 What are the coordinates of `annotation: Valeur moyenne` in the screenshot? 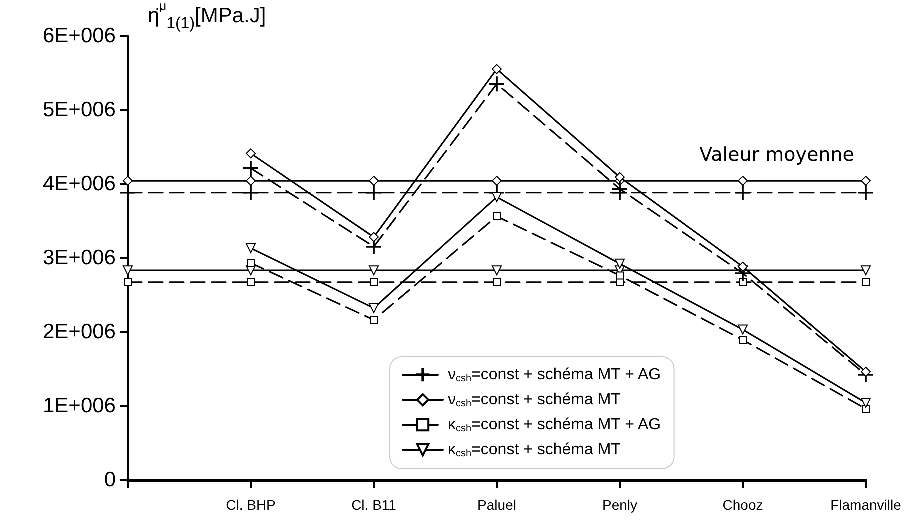 It's located at (777, 155).